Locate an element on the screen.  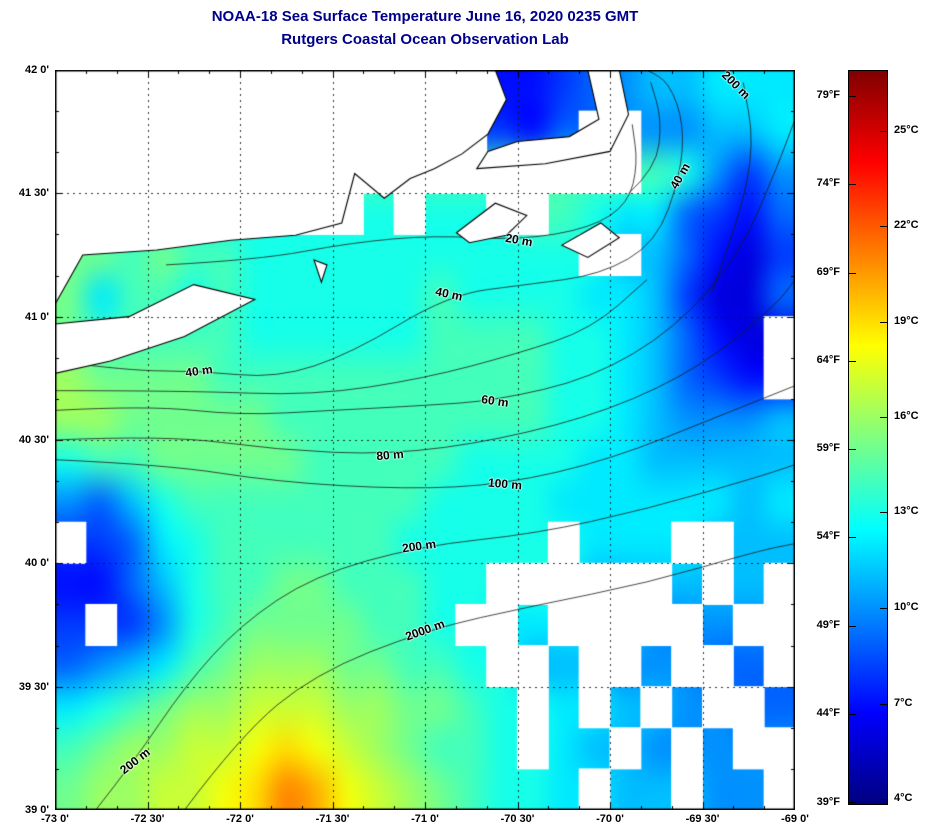
x-tick-label-2: -72 0' is located at coordinates (240, 819).